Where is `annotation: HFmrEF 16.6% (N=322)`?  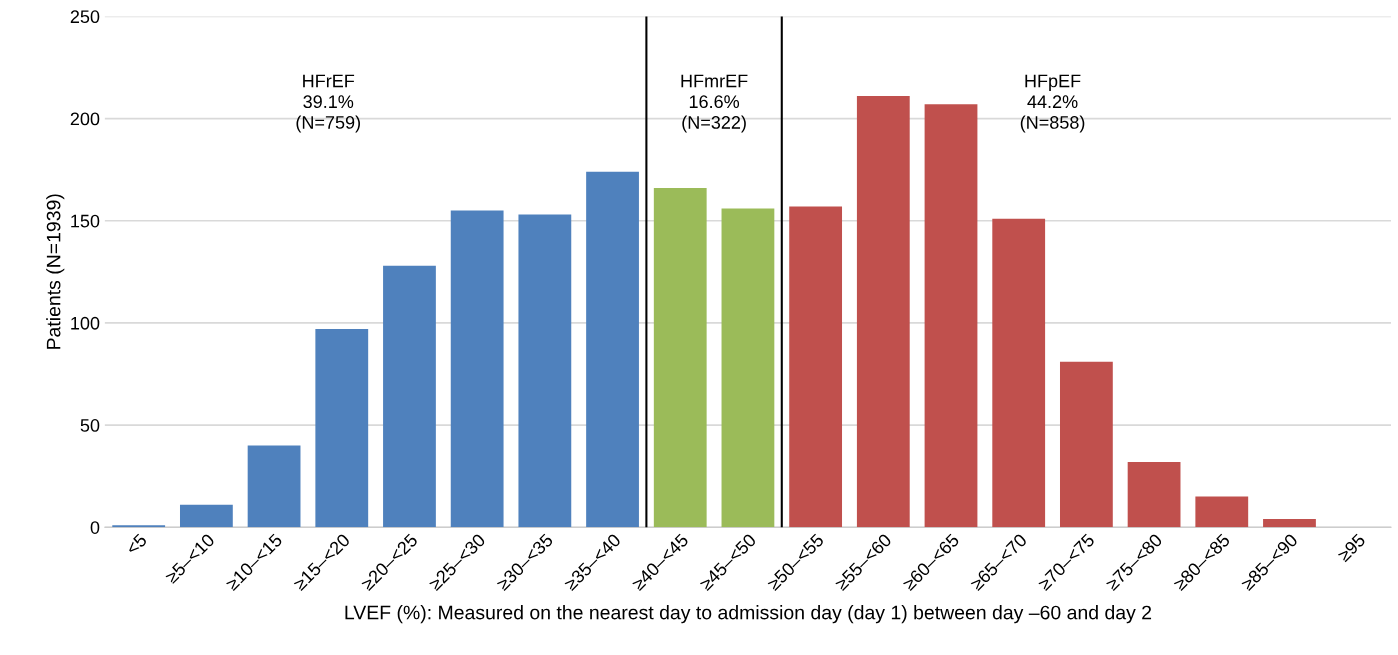 annotation: HFmrEF 16.6% (N=322) is located at coordinates (714, 103).